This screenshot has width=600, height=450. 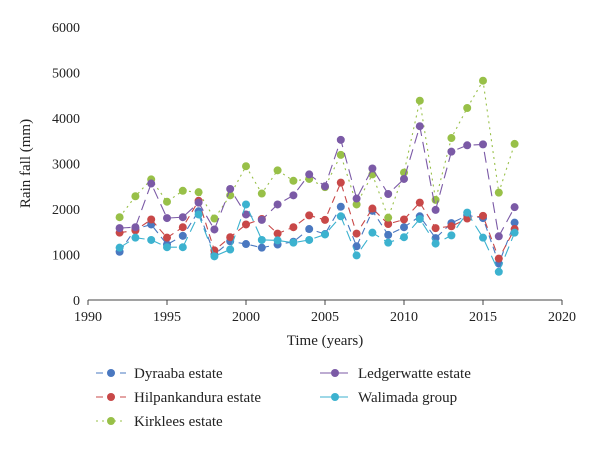 I want to click on legend-item: Ledgerwatte estate, so click(x=395, y=374).